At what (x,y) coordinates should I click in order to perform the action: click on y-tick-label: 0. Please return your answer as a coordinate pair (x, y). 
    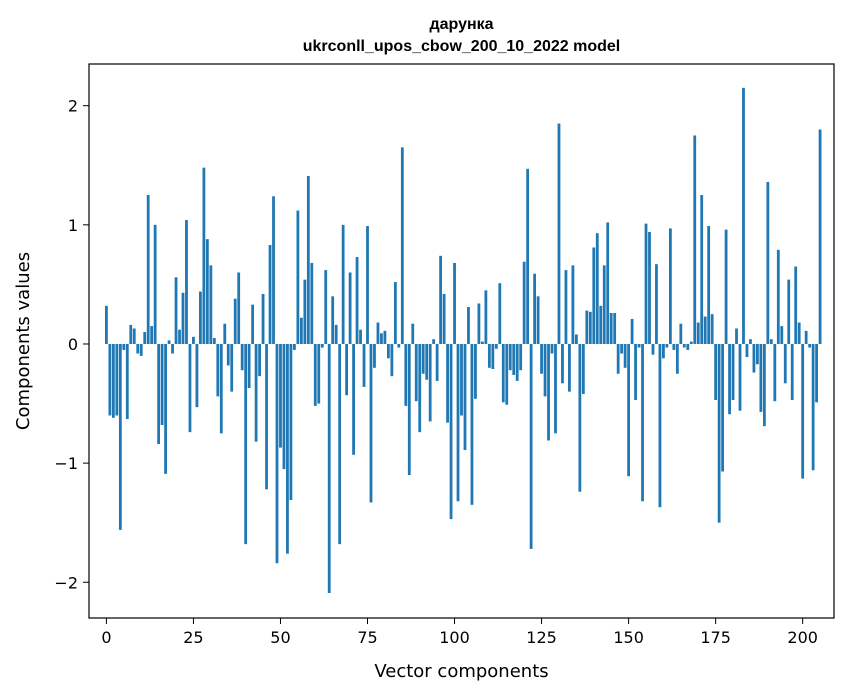
    Looking at the image, I should click on (73, 344).